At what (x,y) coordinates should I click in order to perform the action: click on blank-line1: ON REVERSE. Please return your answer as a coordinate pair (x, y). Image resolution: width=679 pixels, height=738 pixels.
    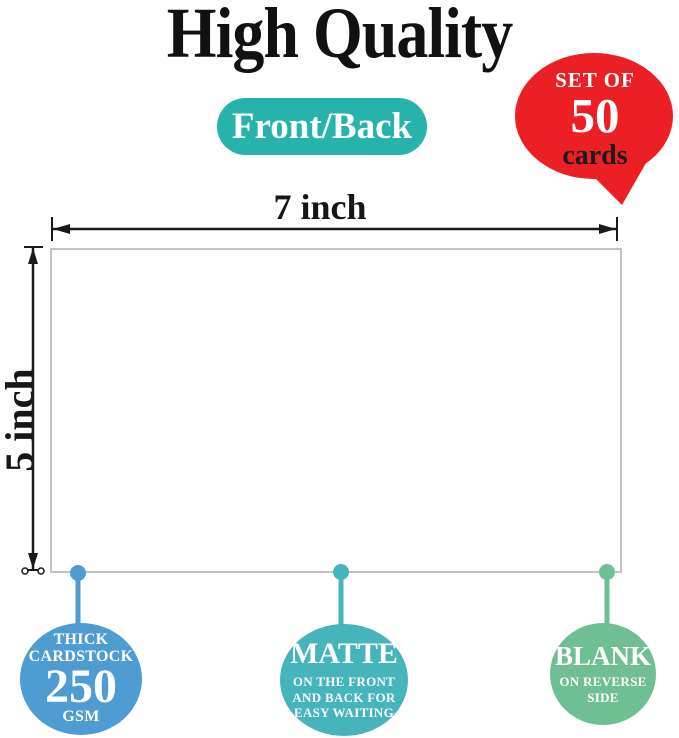
    Looking at the image, I should click on (603, 681).